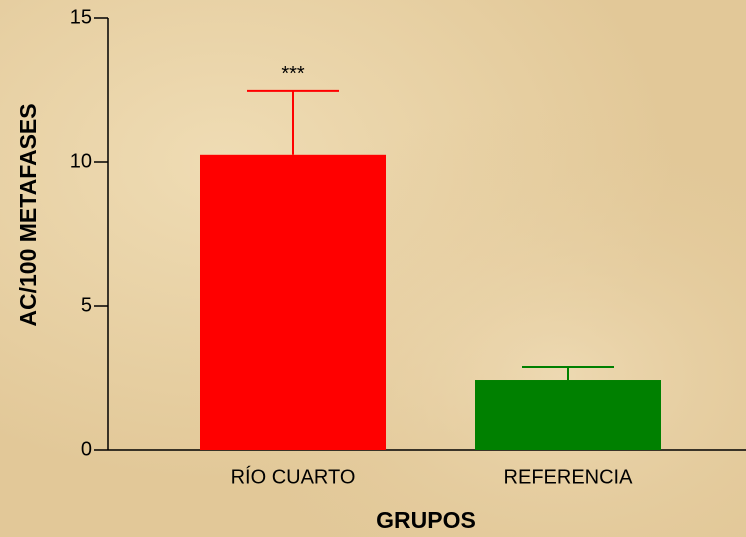 The image size is (746, 537). What do you see at coordinates (86, 305) in the screenshot?
I see `y-tick-label: 5` at bounding box center [86, 305].